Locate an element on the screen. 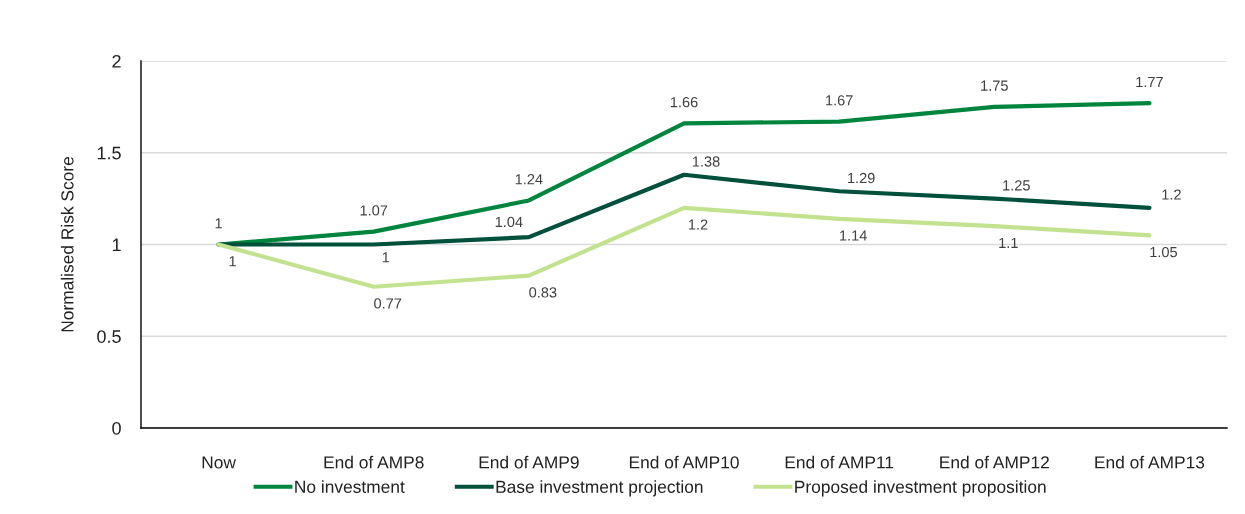 The height and width of the screenshot is (514, 1245). data-label: 1.66 is located at coordinates (684, 102).